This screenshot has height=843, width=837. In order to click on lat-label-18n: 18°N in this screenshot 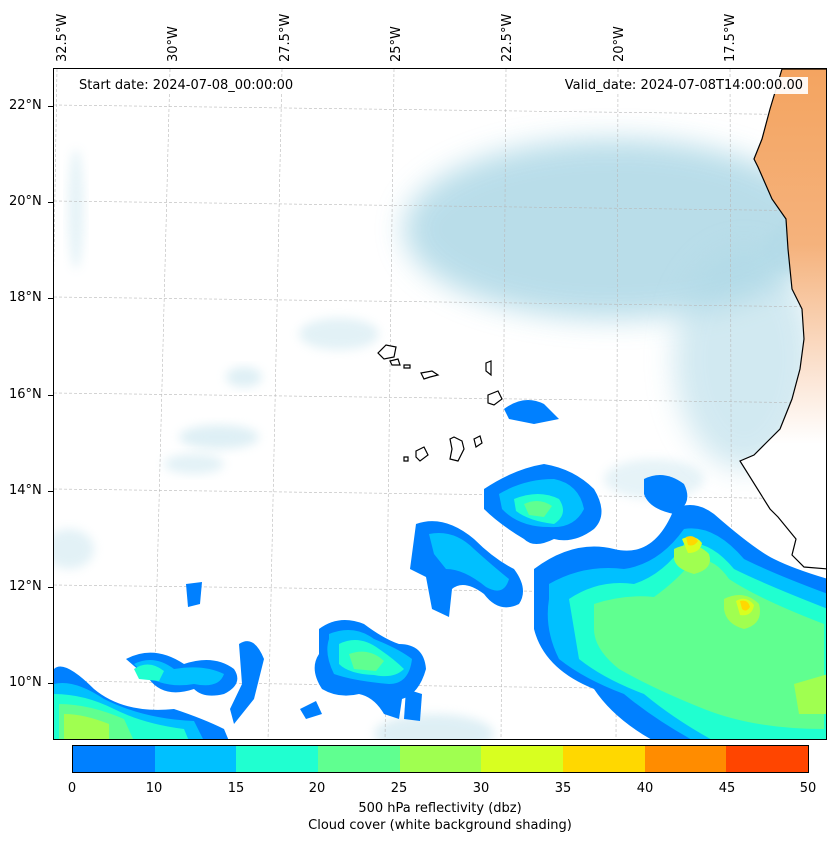, I will do `click(25, 297)`.